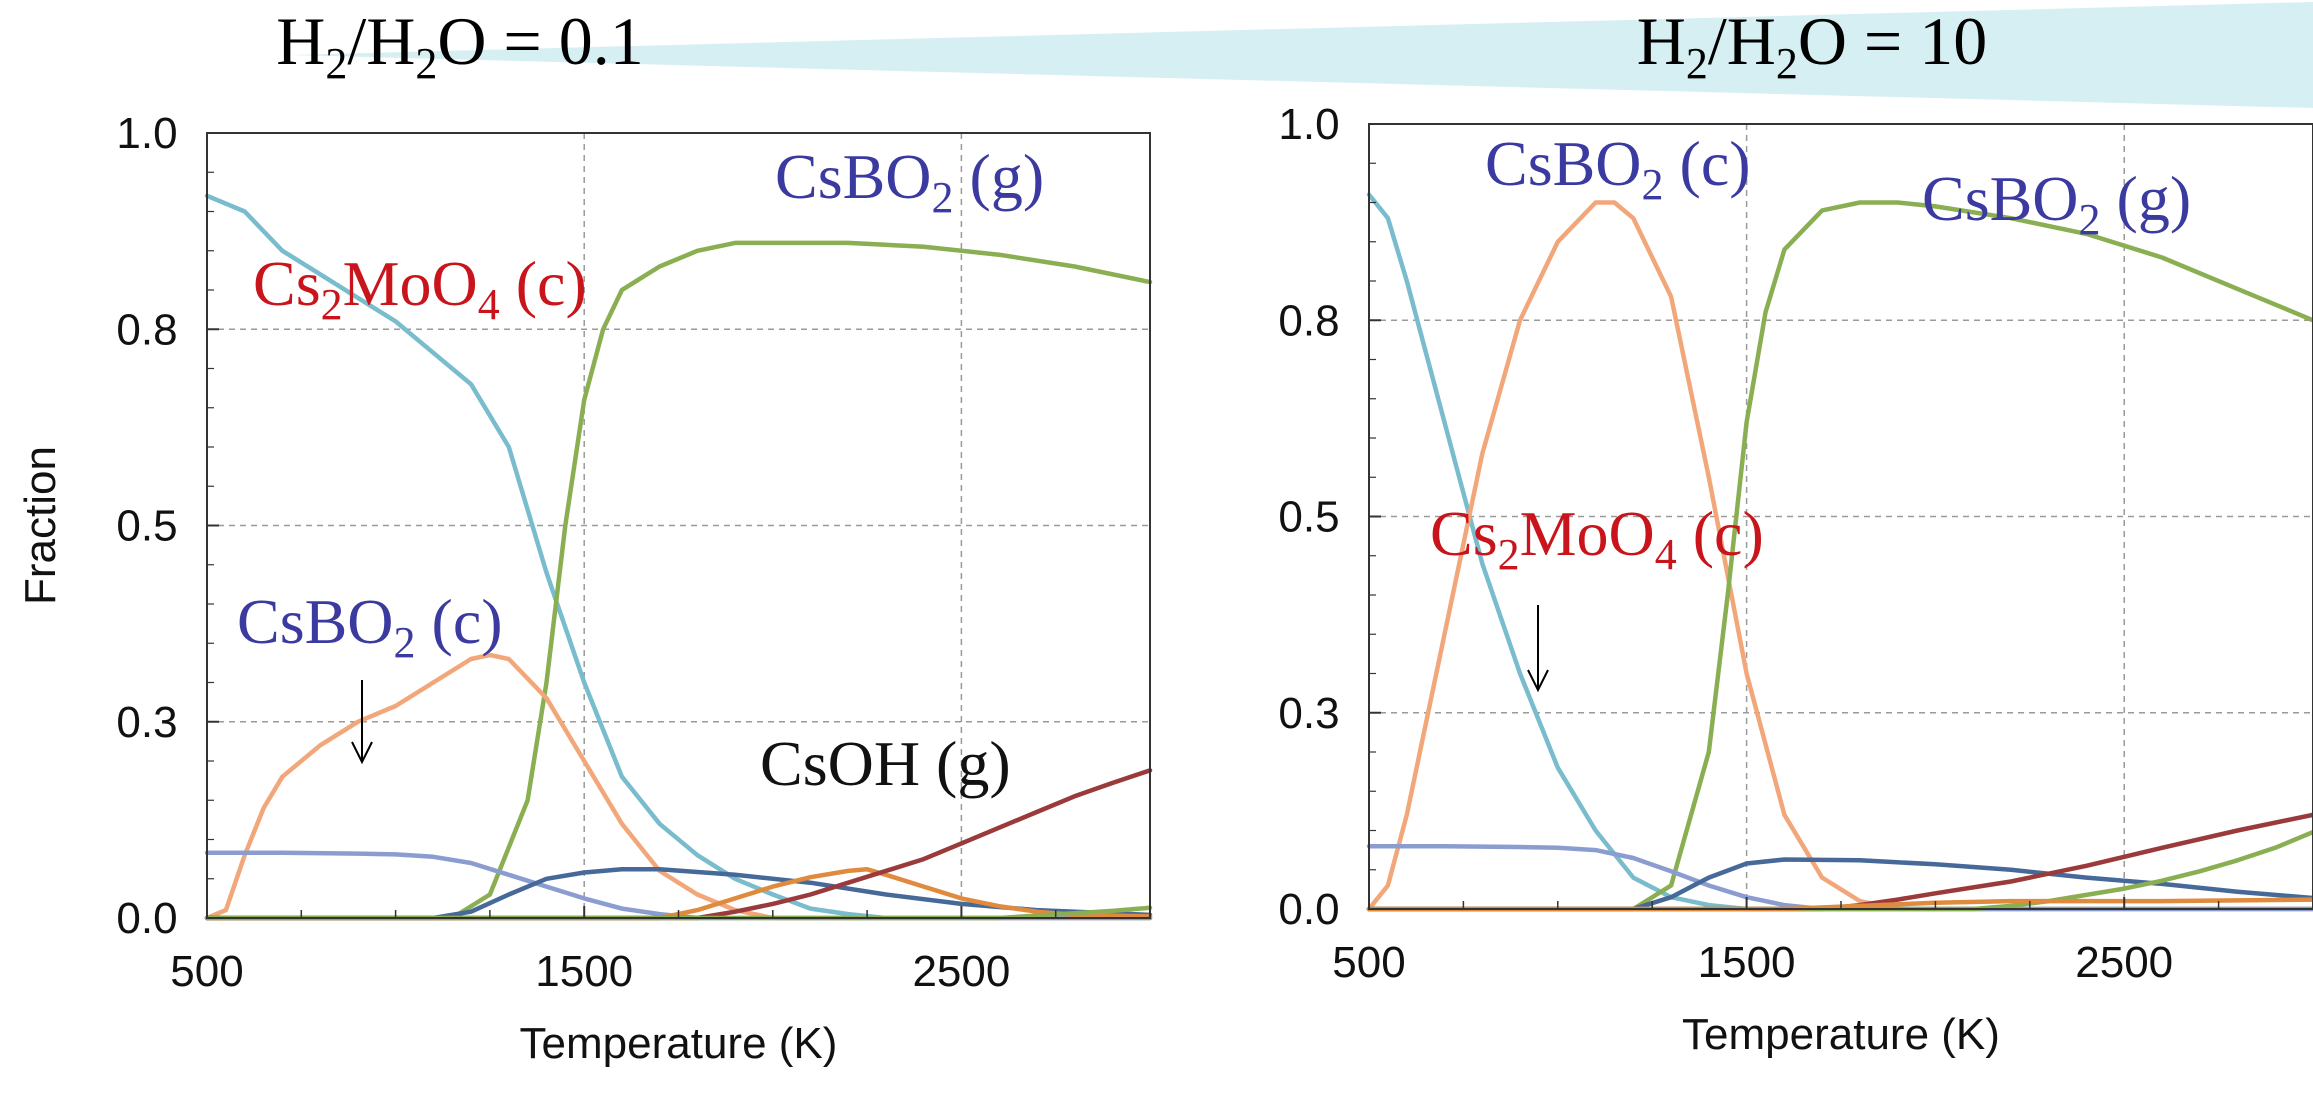 The width and height of the screenshot is (2313, 1097). I want to click on arrow-csbo2-cryst-left, so click(362, 722).